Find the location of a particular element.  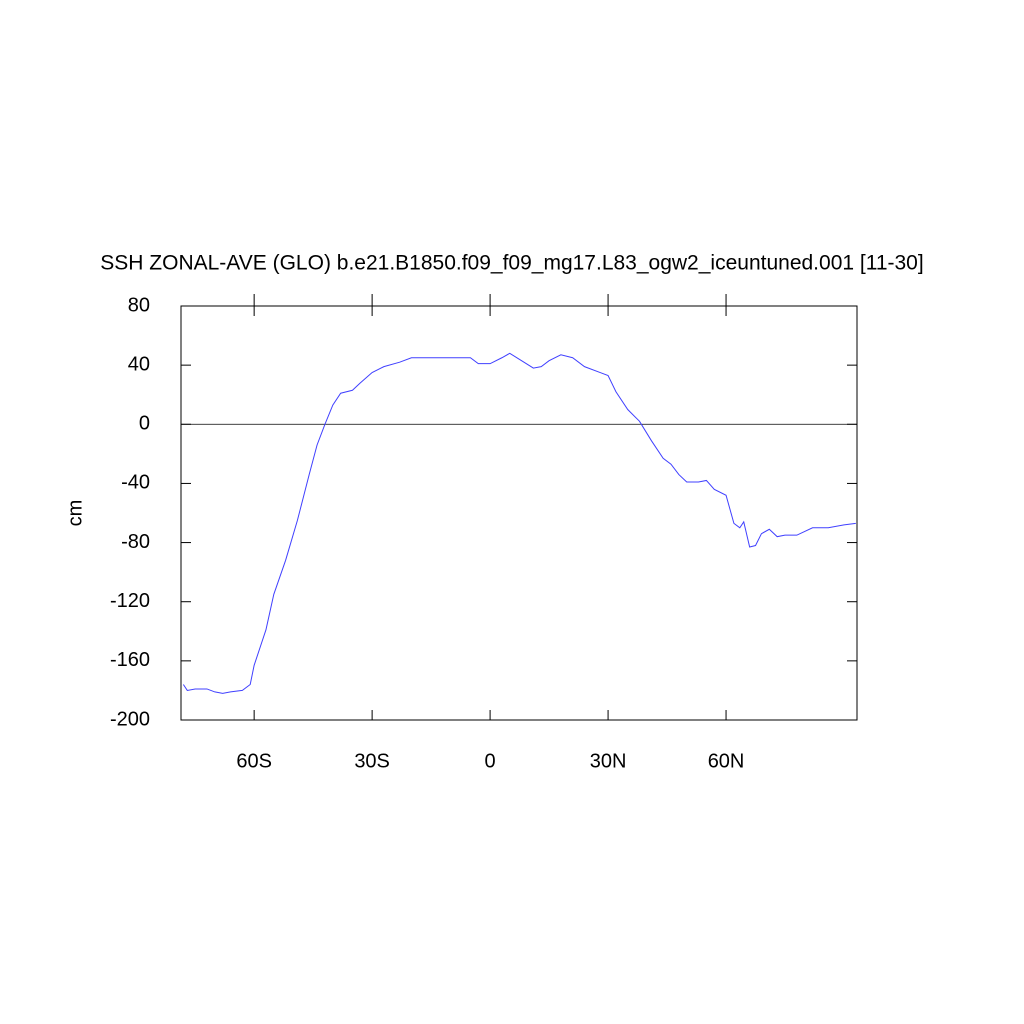

x-tick-label: 60N is located at coordinates (726, 761).